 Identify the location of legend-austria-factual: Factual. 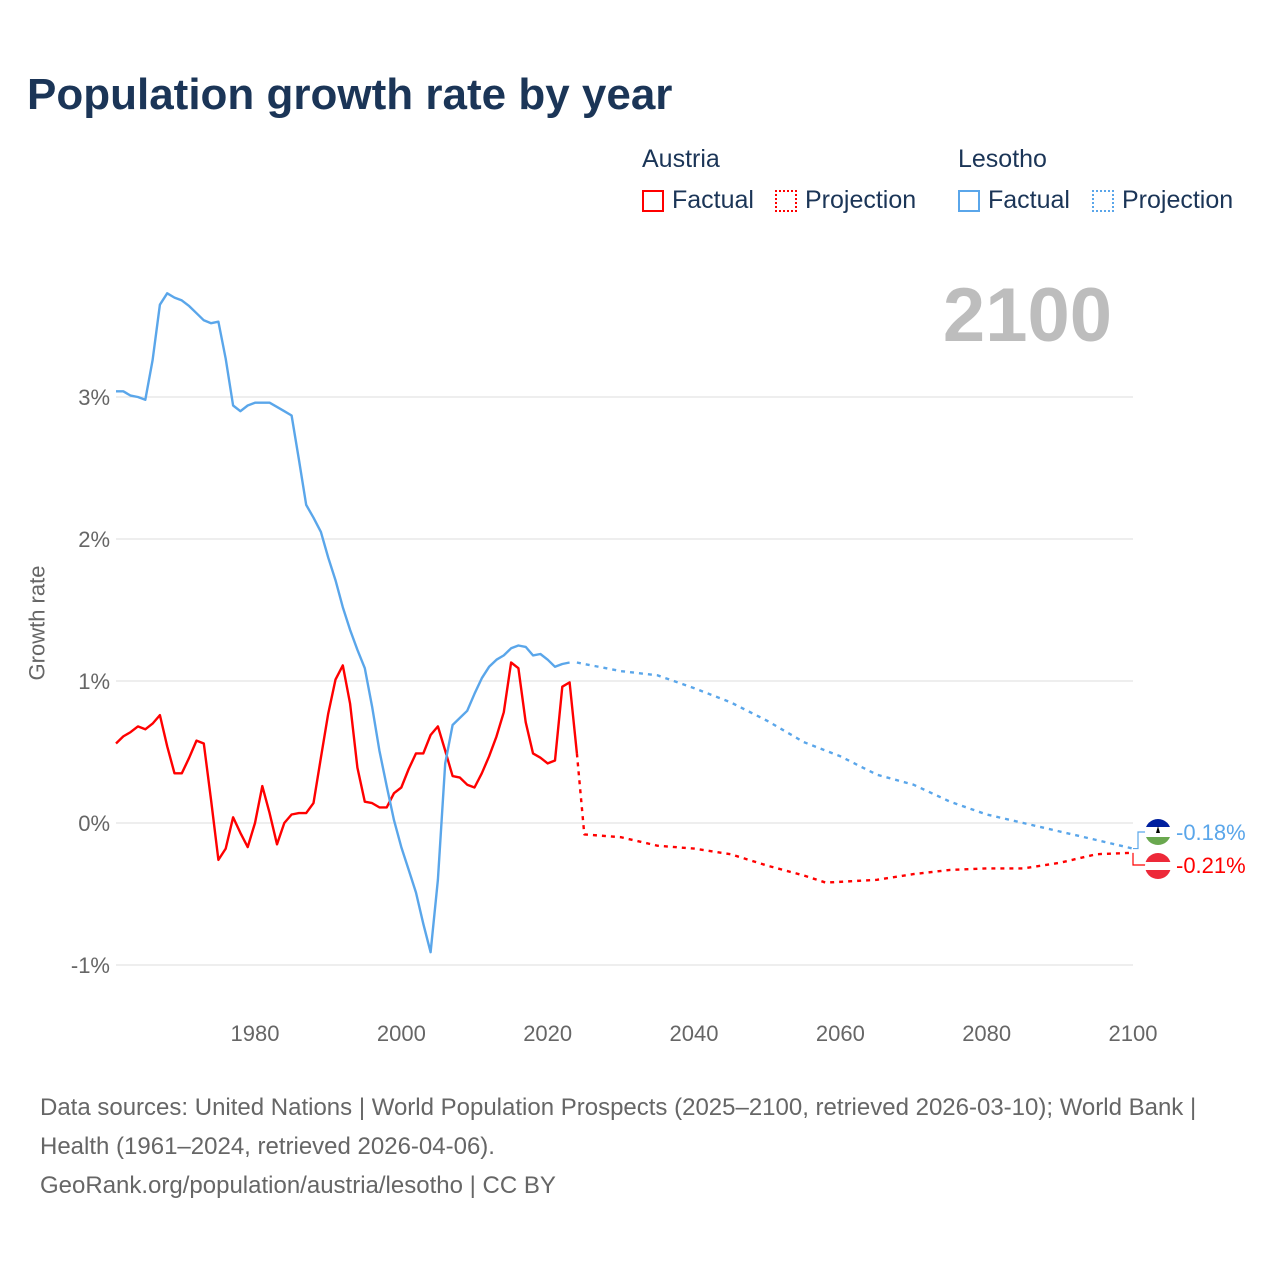
(698, 200).